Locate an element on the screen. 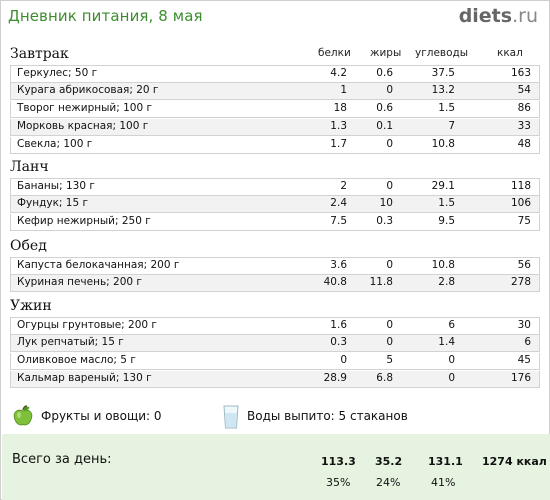  page-title: Дневник питания, 8 мая is located at coordinates (105, 16).